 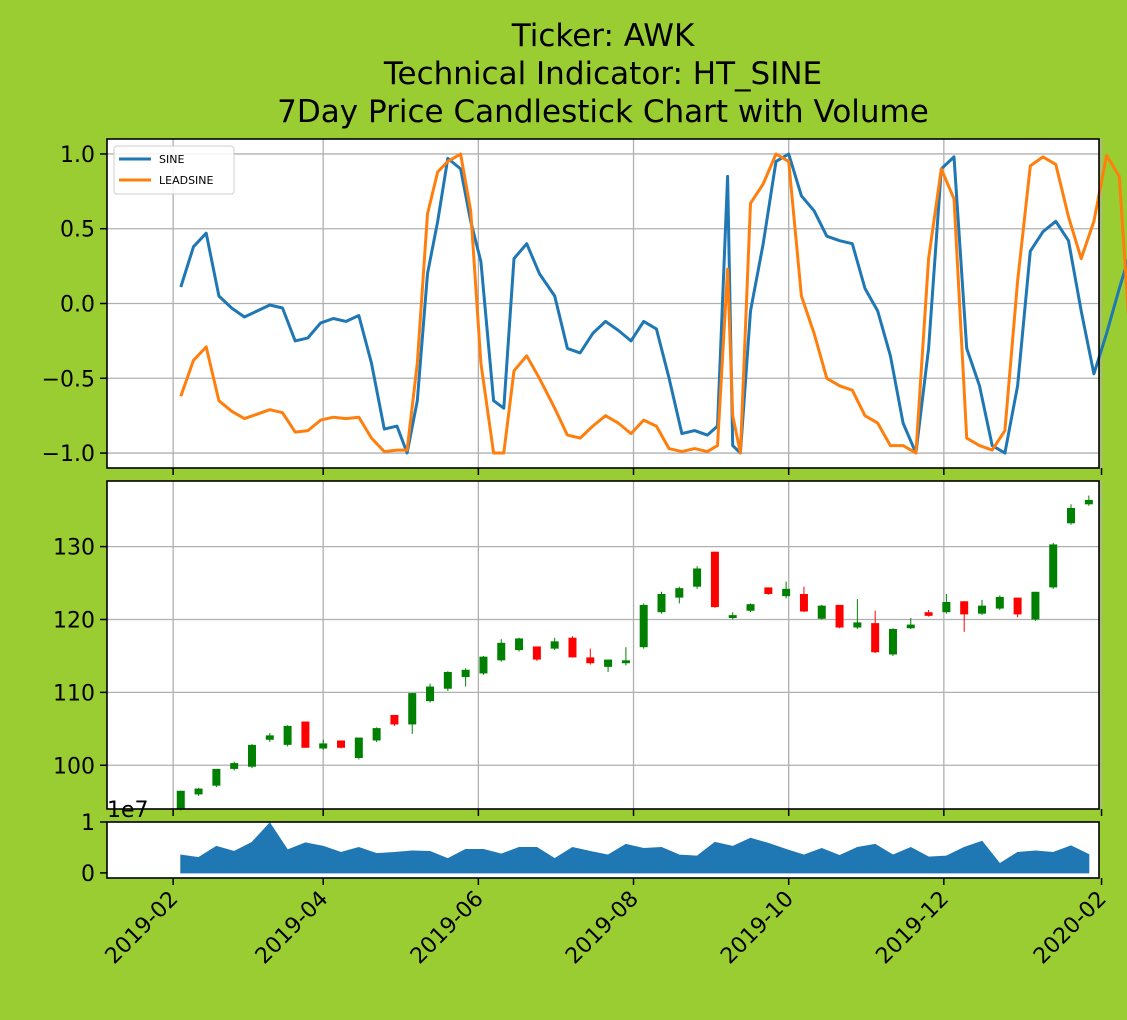 I want to click on legend-label-sine: SINE, so click(x=171, y=159).